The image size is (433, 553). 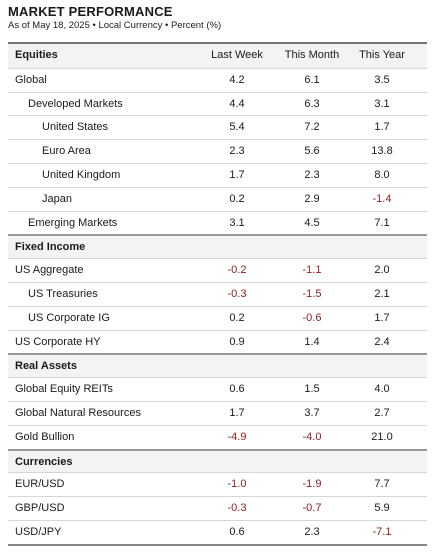 What do you see at coordinates (312, 389) in the screenshot?
I see `value-cell: 1.5` at bounding box center [312, 389].